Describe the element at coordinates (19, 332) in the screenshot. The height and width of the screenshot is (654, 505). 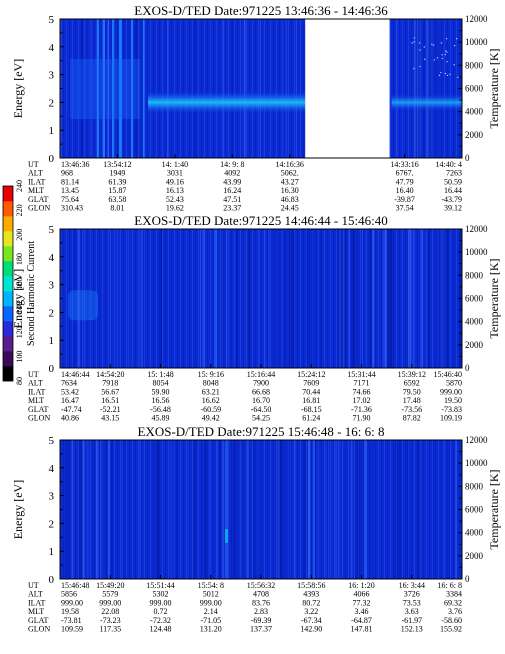
I see `color-bar-tick-label: 120` at that location.